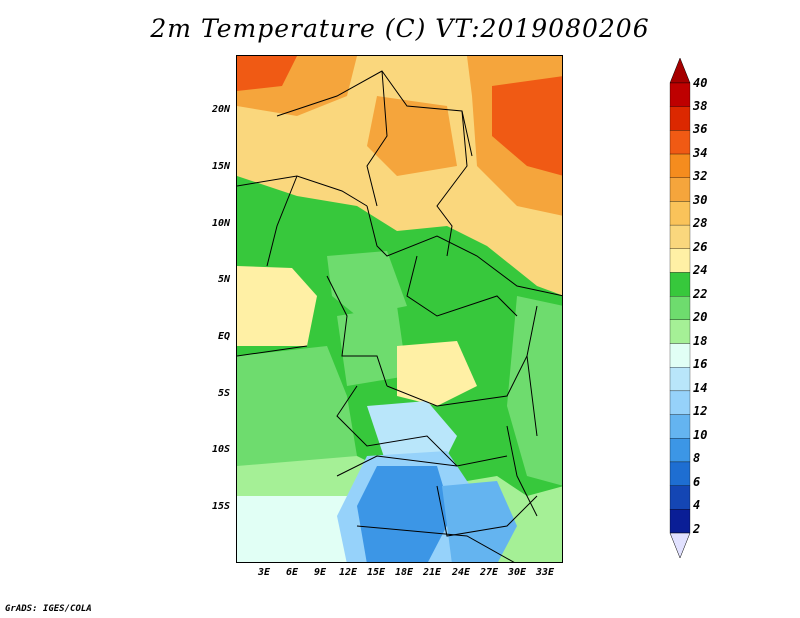 The image size is (800, 618). I want to click on colorbar-boxes, so click(680, 308).